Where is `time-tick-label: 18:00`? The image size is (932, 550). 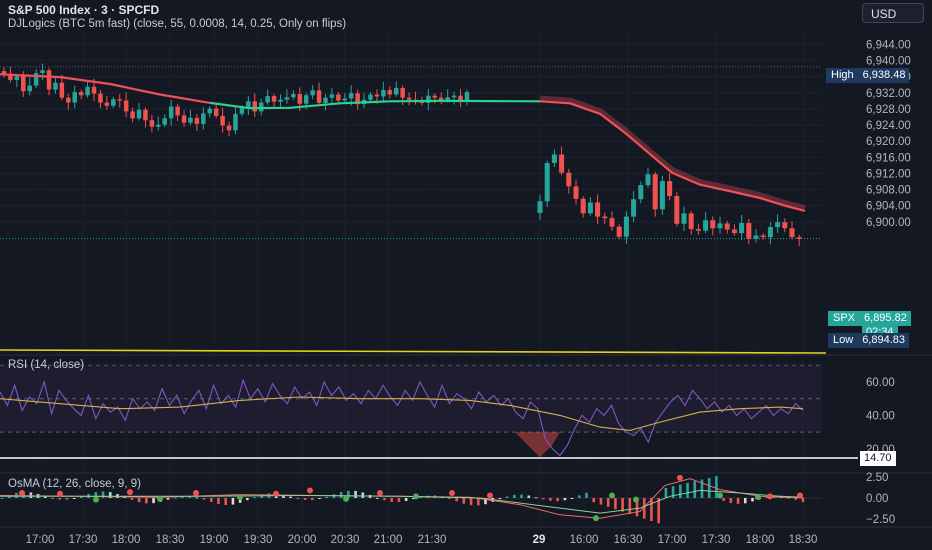
time-tick-label: 18:00 is located at coordinates (760, 540).